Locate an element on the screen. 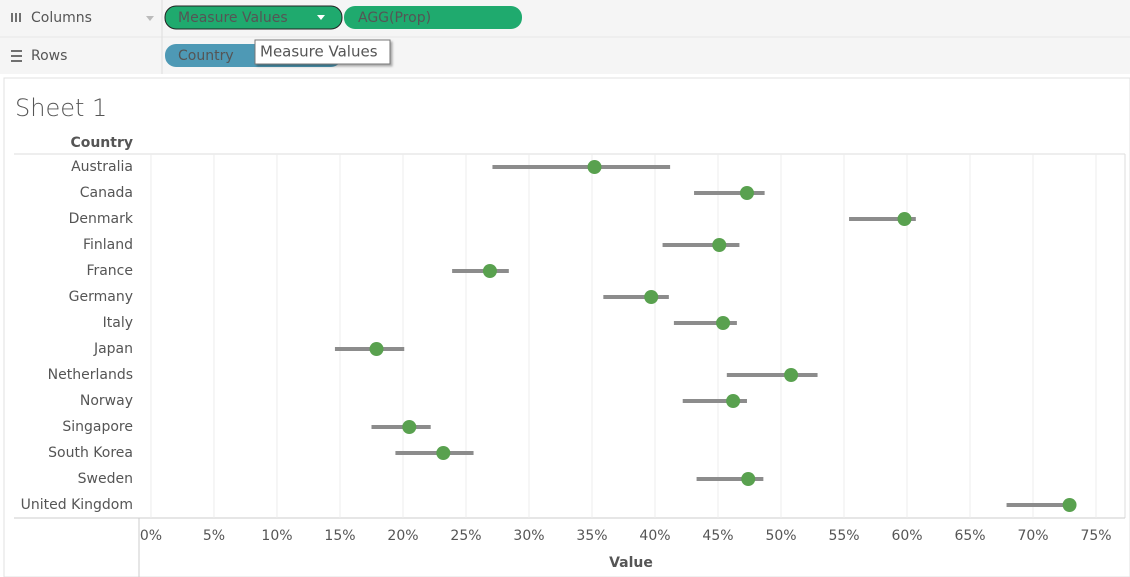 The image size is (1130, 577). x-tick-label: 10% is located at coordinates (276, 536).